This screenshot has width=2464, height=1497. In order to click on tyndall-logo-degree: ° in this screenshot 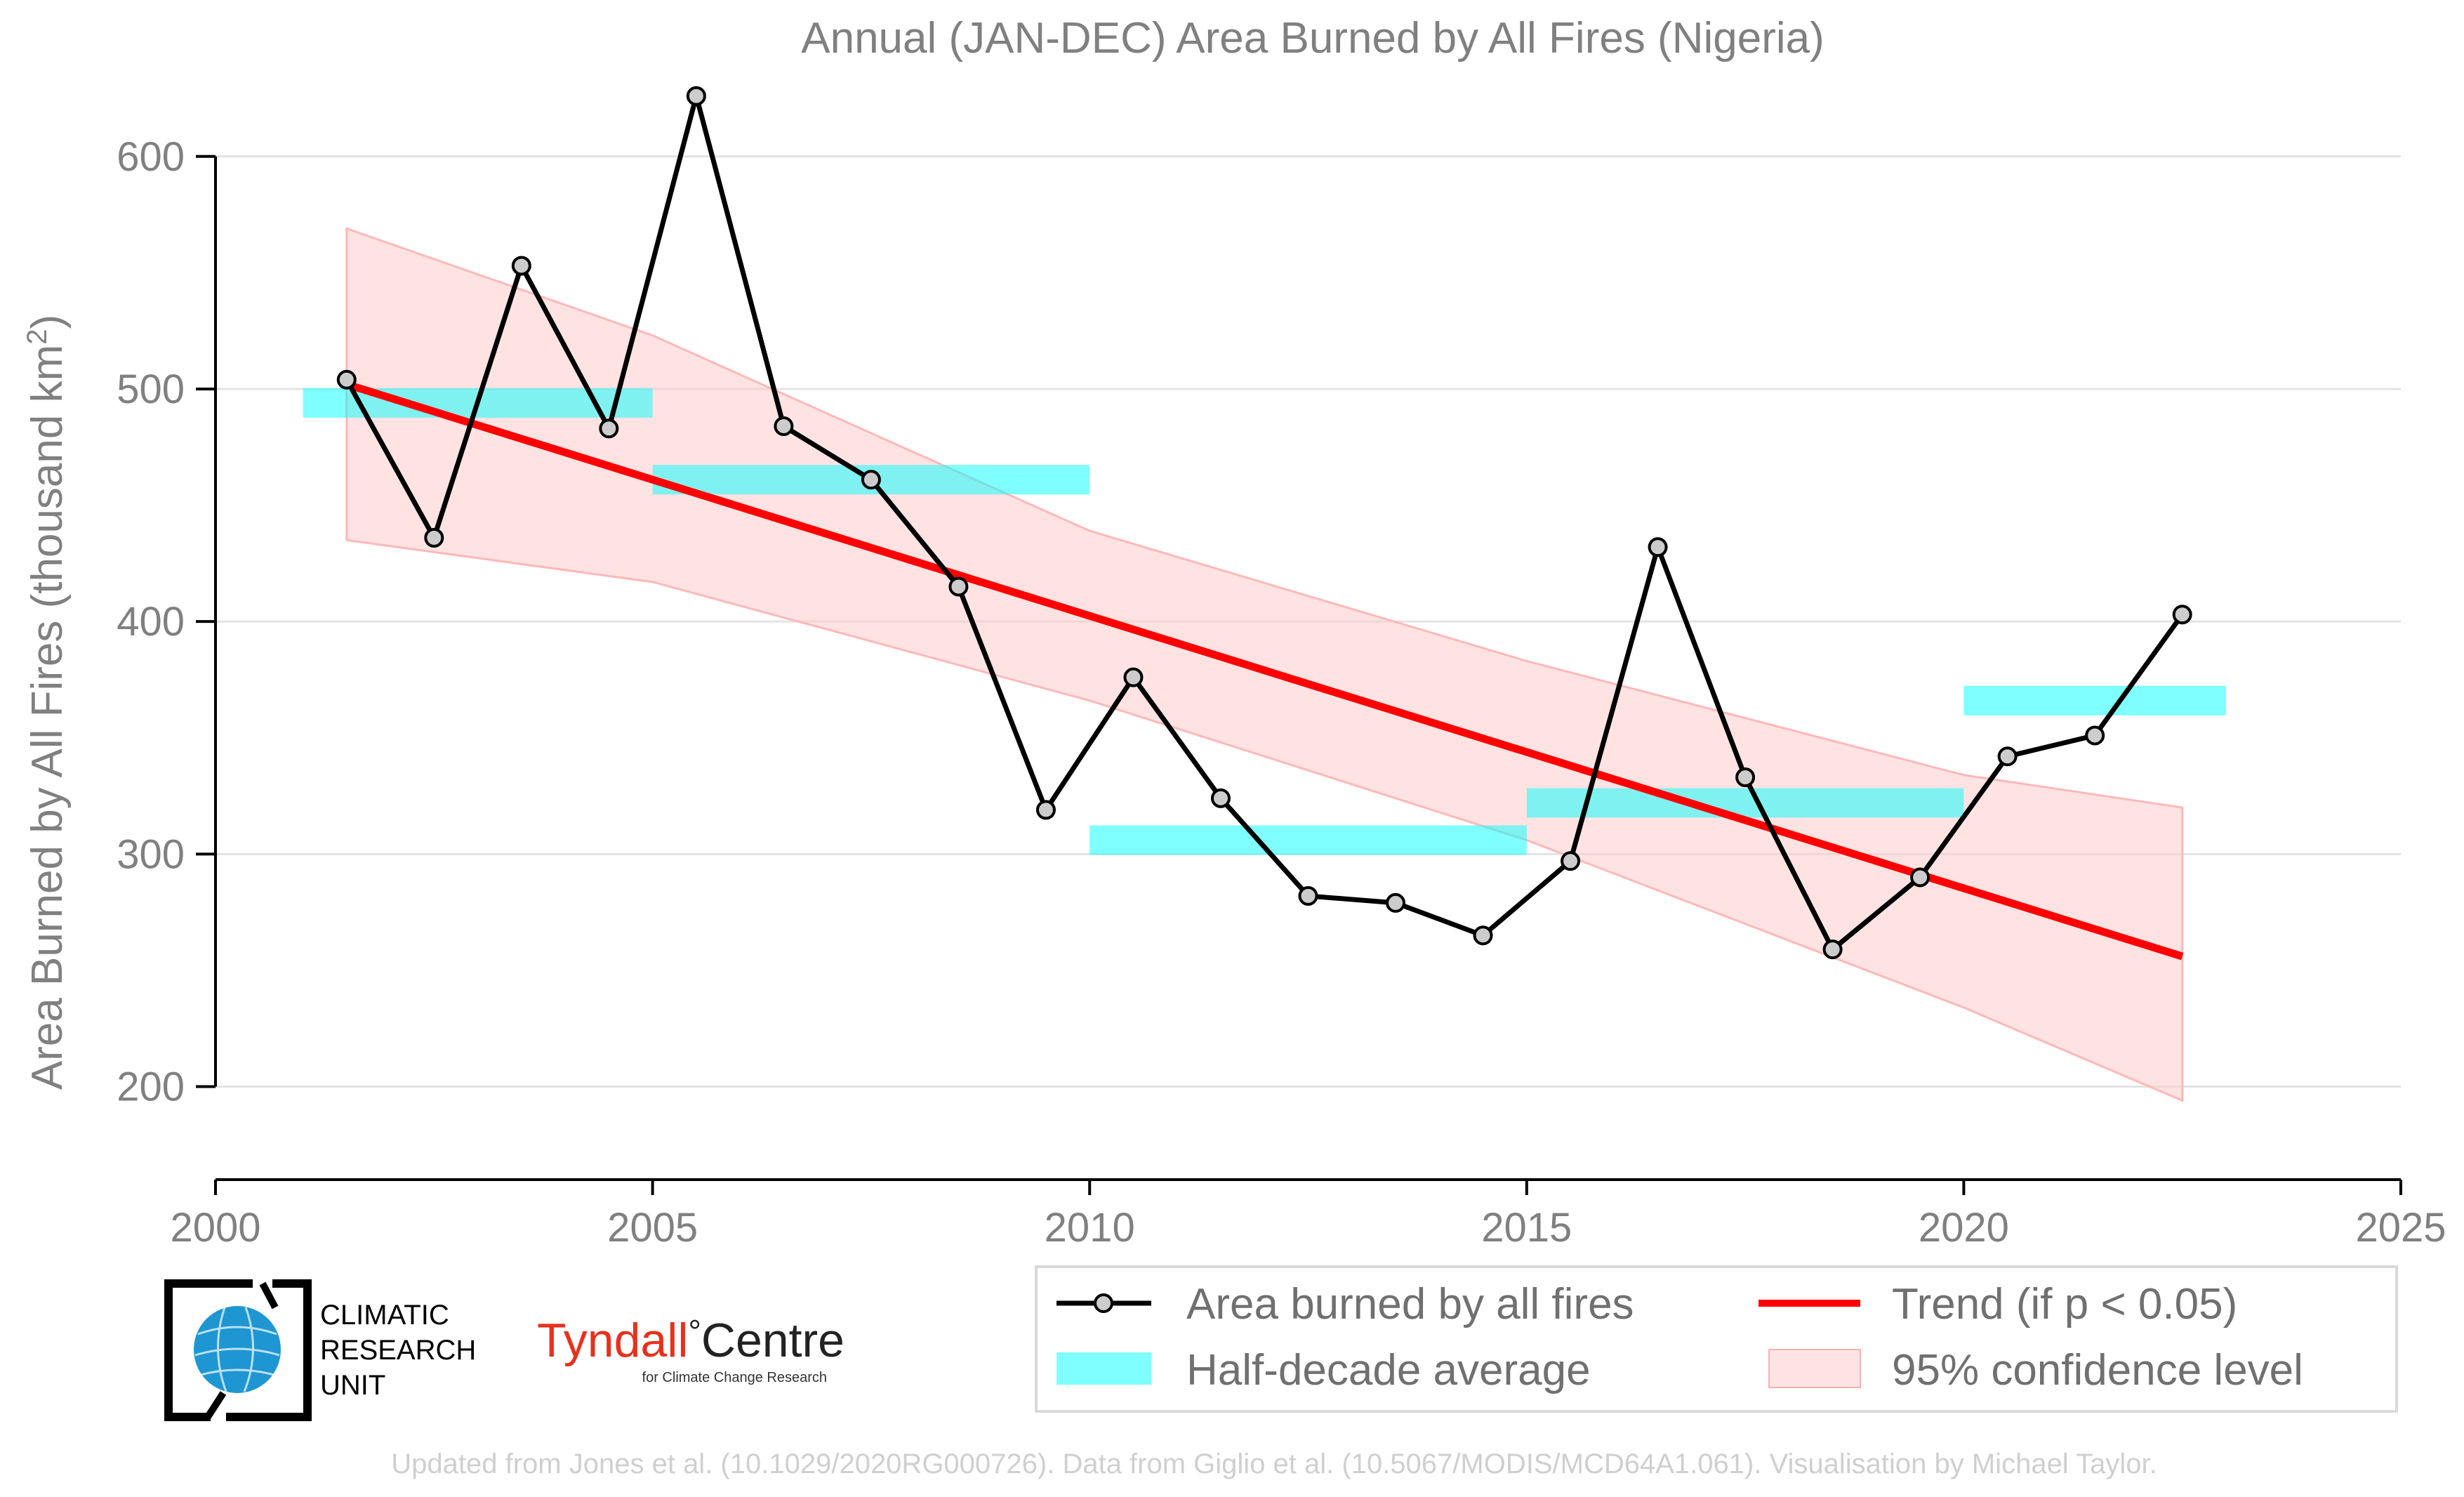, I will do `click(695, 1331)`.